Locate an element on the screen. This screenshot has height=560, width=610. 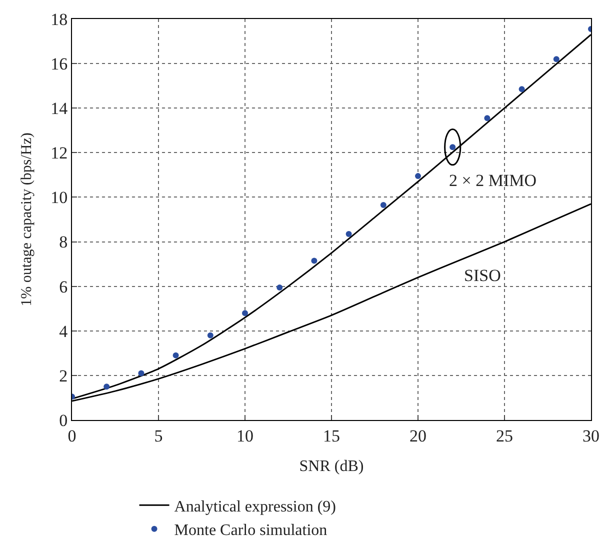
y-tick-label: 18 is located at coordinates (59, 19).